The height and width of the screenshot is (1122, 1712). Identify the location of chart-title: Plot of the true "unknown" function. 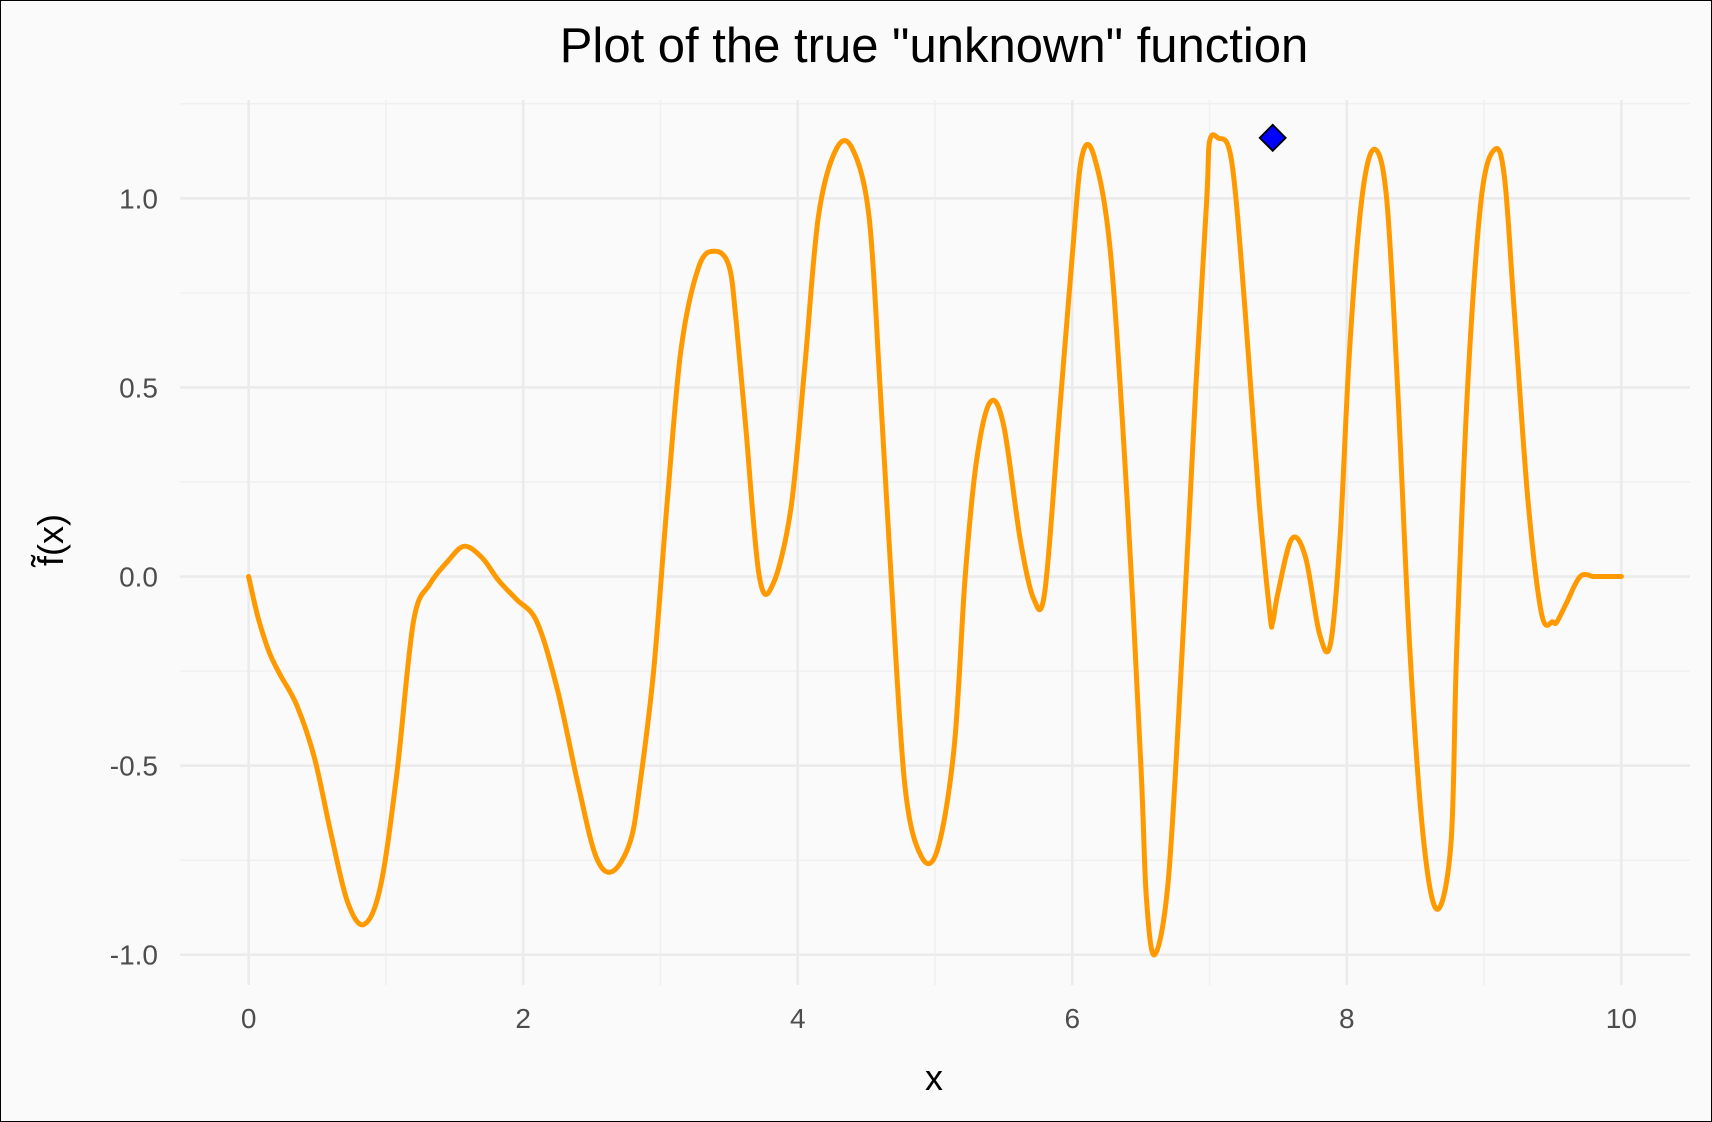
(934, 46).